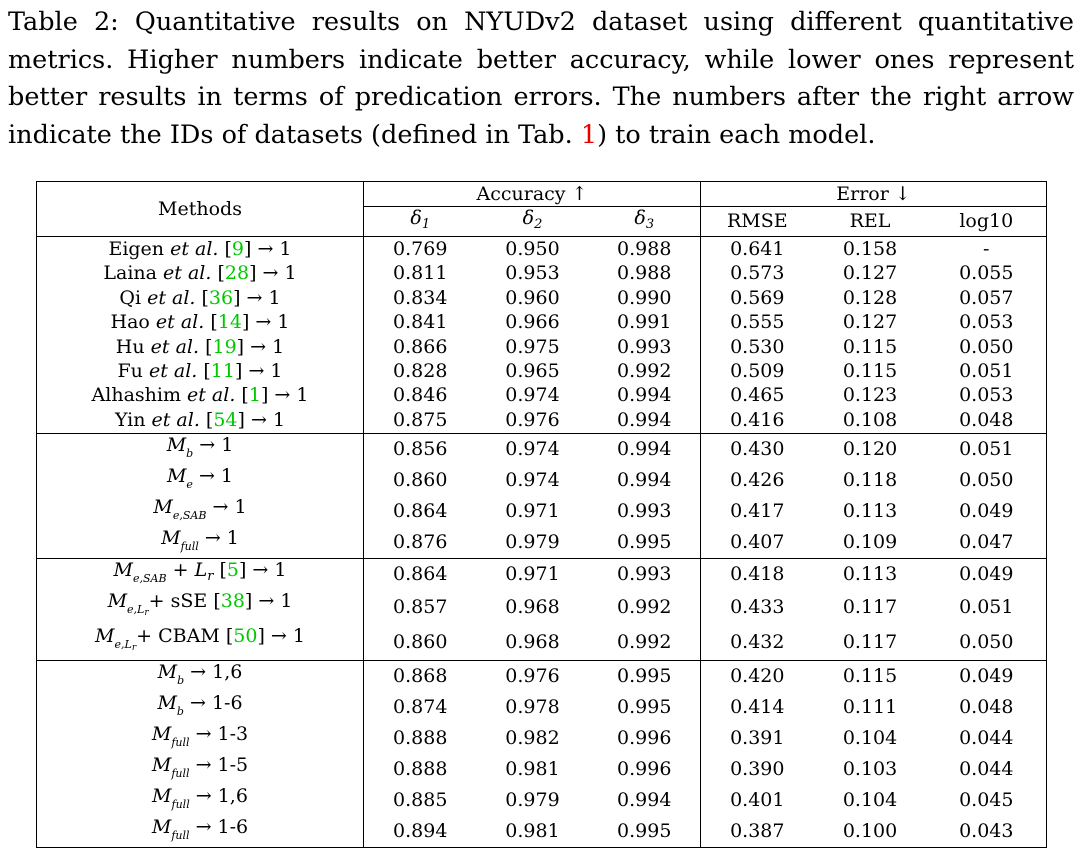 This screenshot has width=1080, height=848. I want to click on value-cell: 0.465, so click(757, 395).